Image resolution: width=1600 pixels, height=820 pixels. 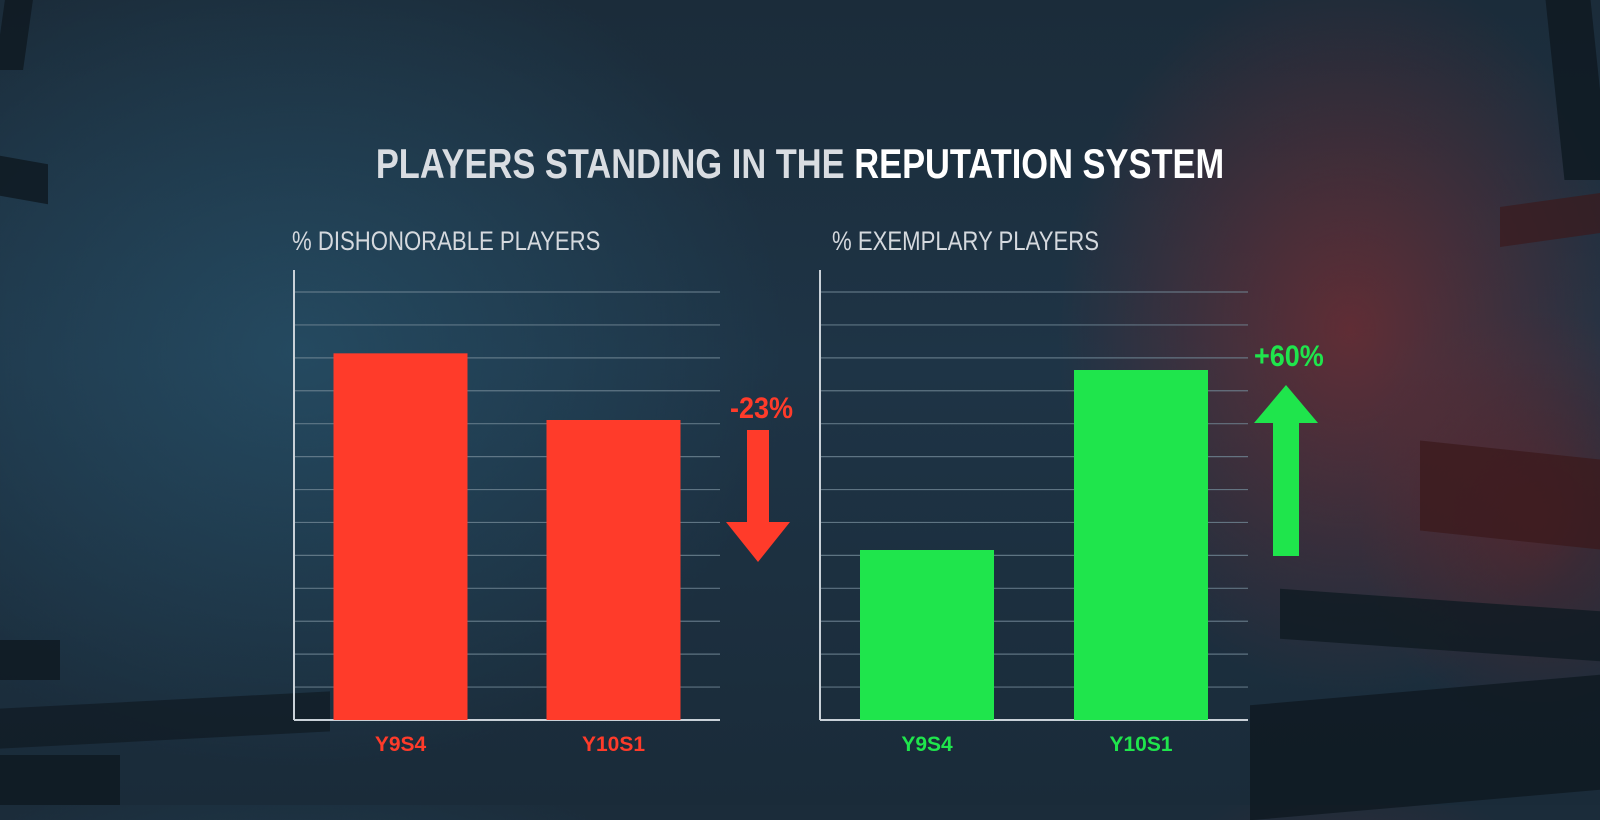 What do you see at coordinates (1039, 163) in the screenshot?
I see `chart-title-bold: REPUTATION SYSTEM` at bounding box center [1039, 163].